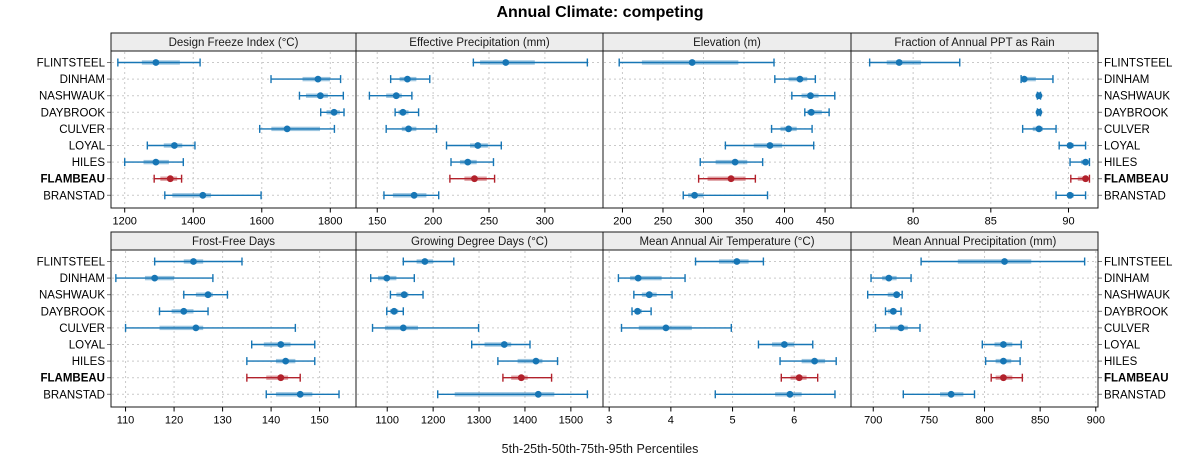 This screenshot has width=1200, height=475. I want to click on panel-mean-annual-air-temperature-c: Mean Annual Air Temperature (°C) 3 4 5 6, so click(727, 329).